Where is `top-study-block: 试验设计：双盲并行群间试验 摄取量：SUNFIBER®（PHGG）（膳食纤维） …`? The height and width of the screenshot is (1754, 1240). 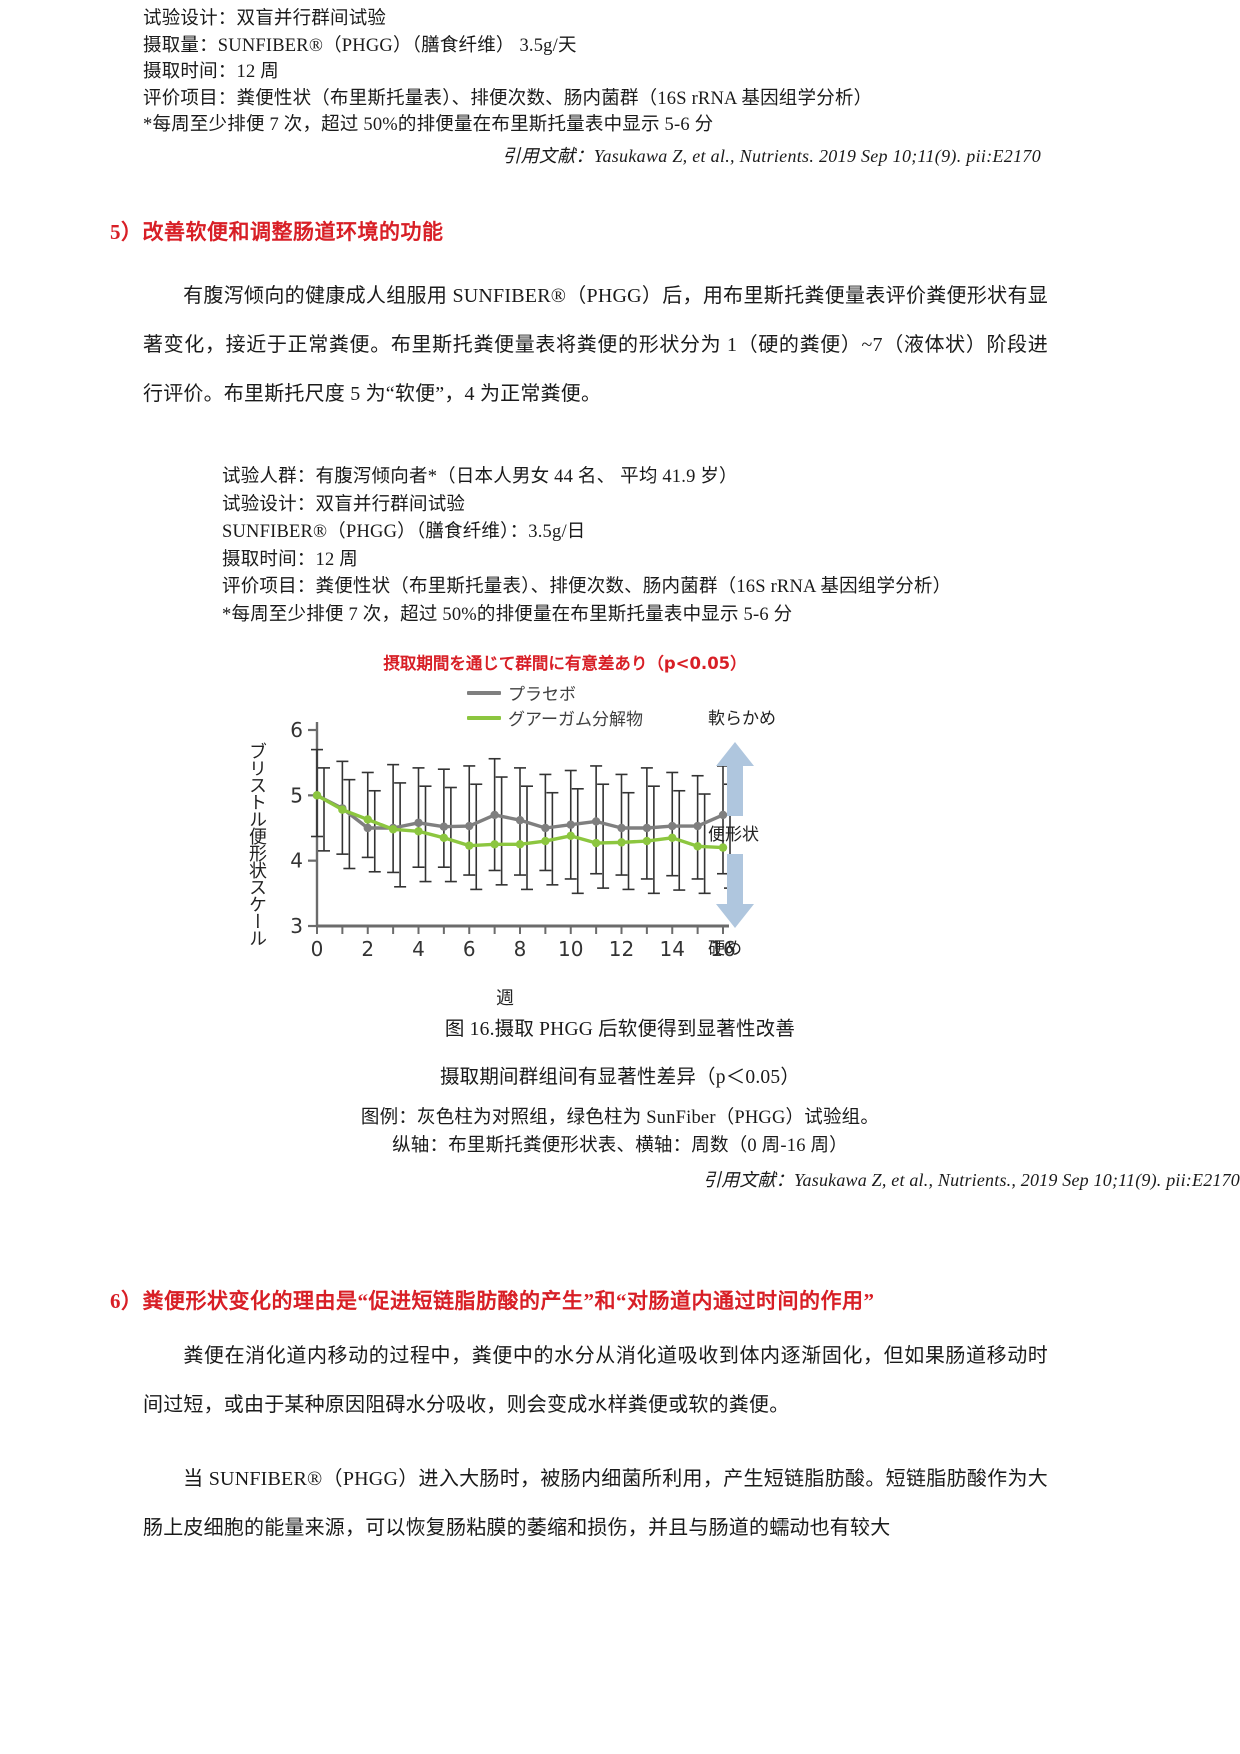 top-study-block: 试验设计：双盲并行群间试验 摄取量：SUNFIBER®（PHGG）（膳食纤维） … is located at coordinates (593, 87).